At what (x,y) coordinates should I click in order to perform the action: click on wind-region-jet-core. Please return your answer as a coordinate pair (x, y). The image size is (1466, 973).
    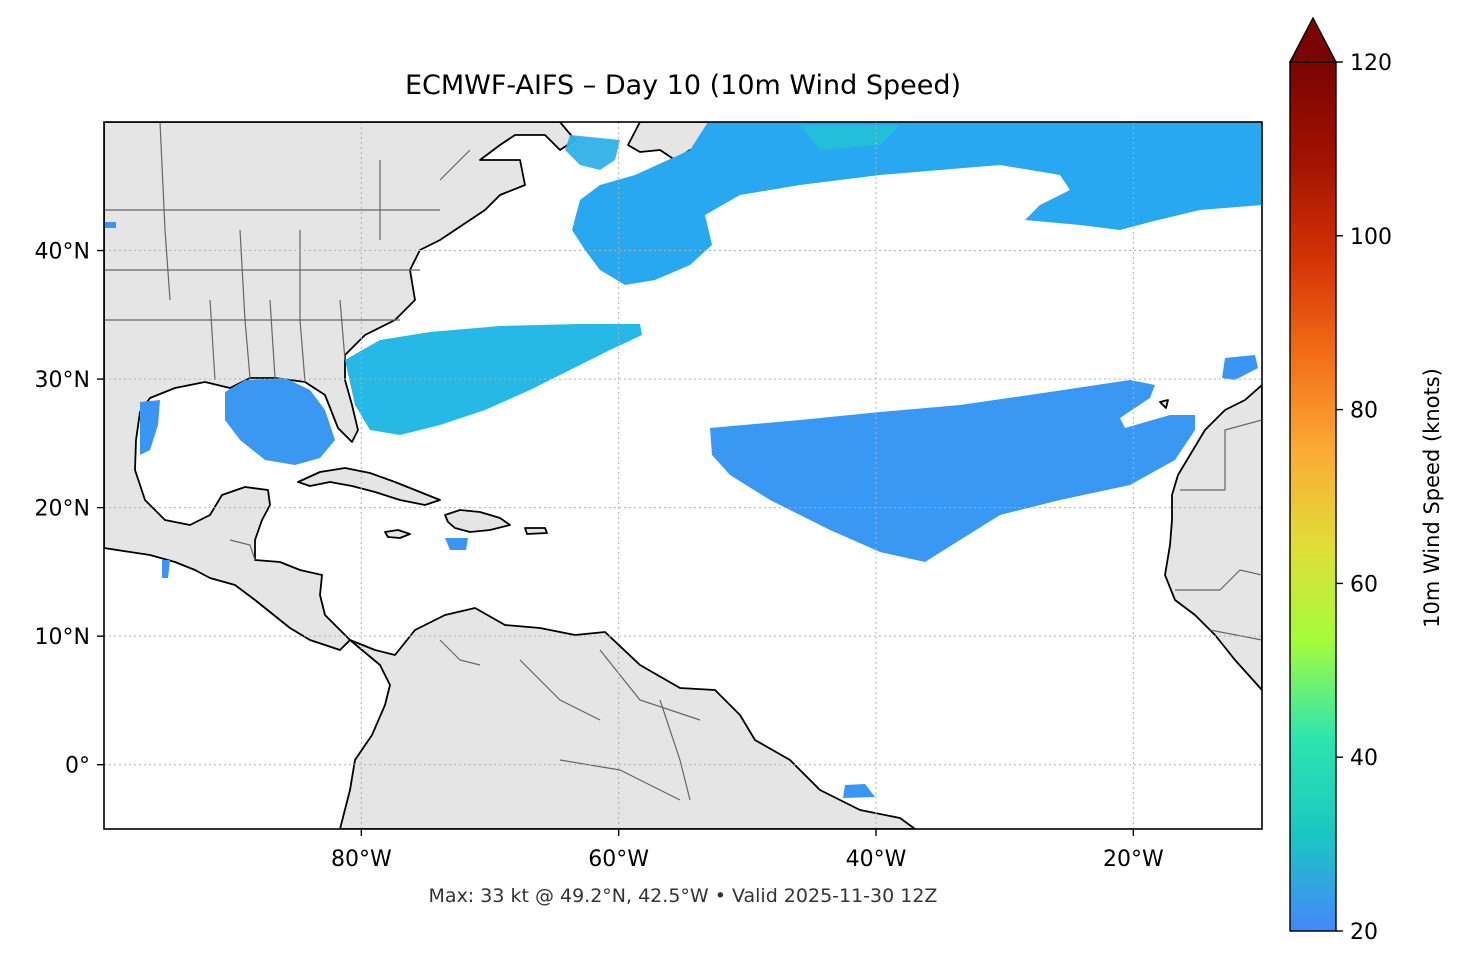
    Looking at the image, I should click on (850, 137).